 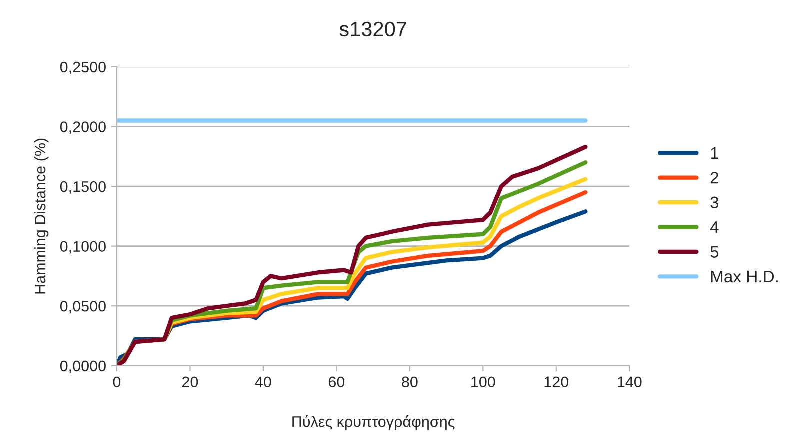 I want to click on x-tick-label: 60, so click(x=336, y=382).